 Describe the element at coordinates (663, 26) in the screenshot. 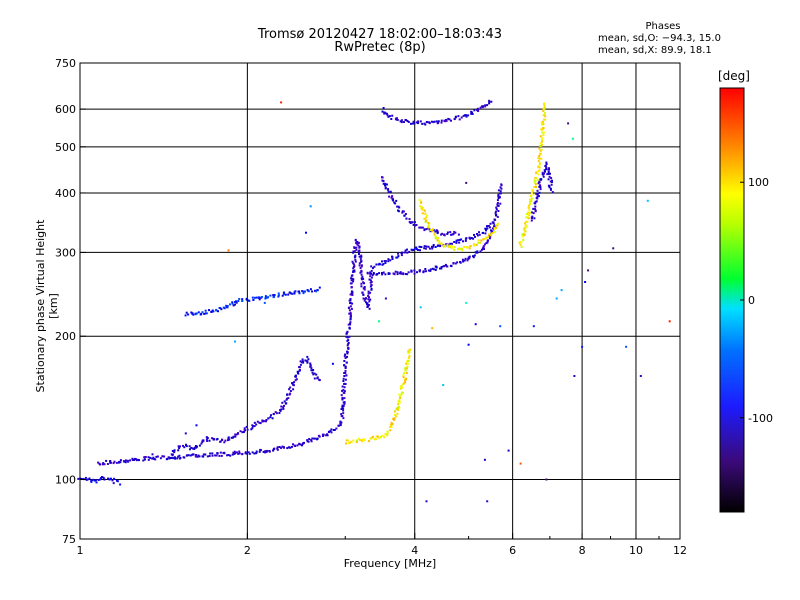

I see `phases-legend-title: Phases` at that location.